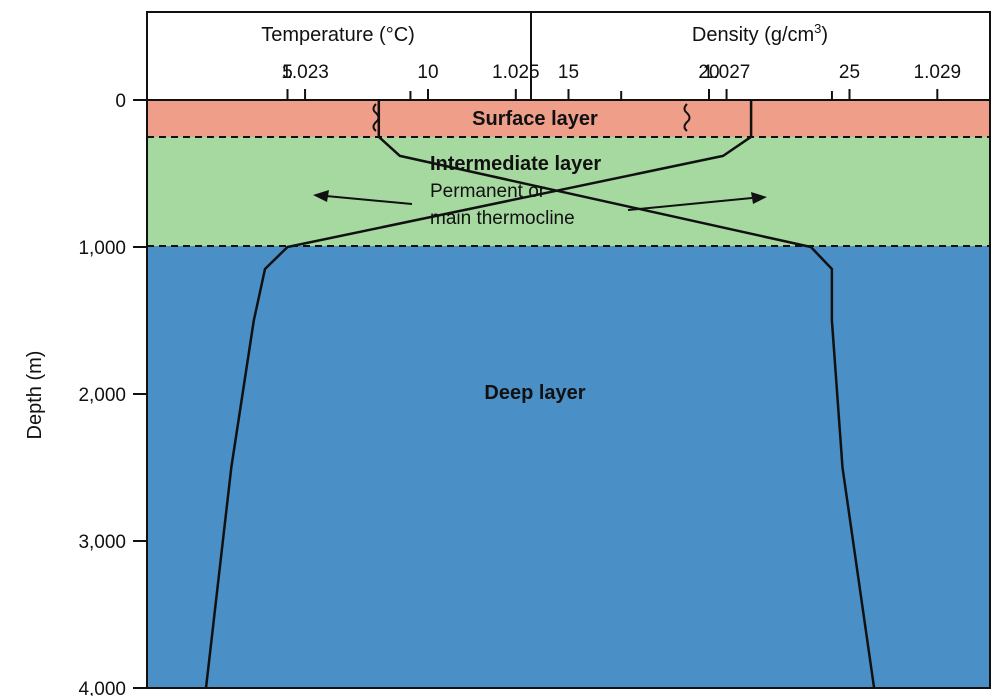 The width and height of the screenshot is (996, 696). Describe the element at coordinates (938, 72) in the screenshot. I see `density-tick-label: 1.029` at that location.